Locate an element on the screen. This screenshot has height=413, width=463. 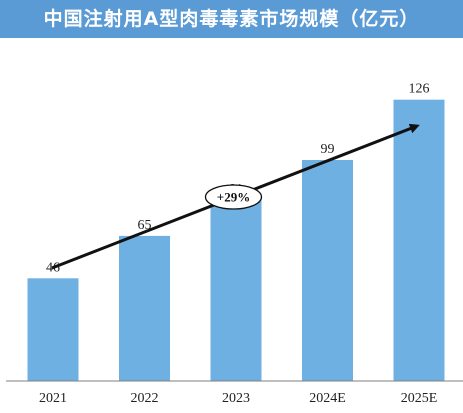
x-tick-label-2025E: 2025E is located at coordinates (419, 398).